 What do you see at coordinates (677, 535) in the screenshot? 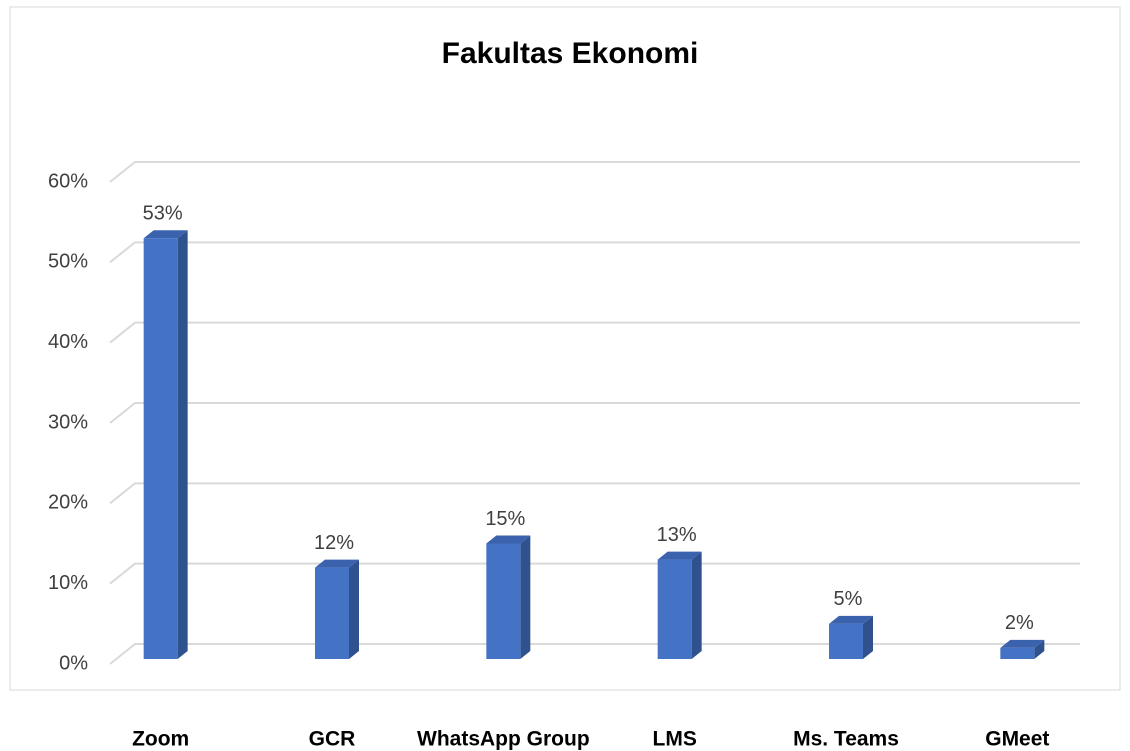
I see `data-label: 13%` at bounding box center [677, 535].